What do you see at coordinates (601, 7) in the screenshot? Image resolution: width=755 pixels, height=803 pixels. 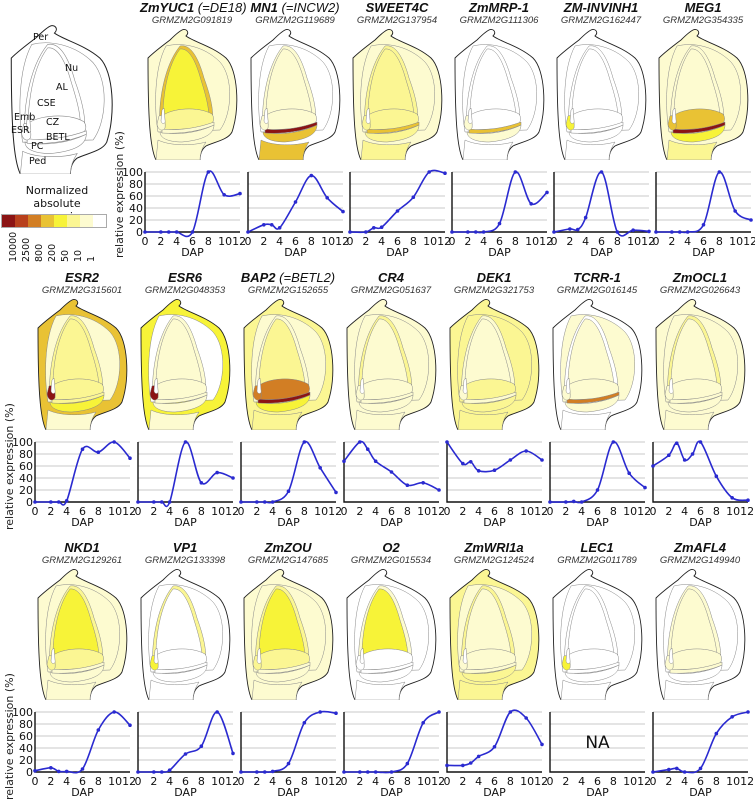 I see `gene-name: ZM-INVINH1` at bounding box center [601, 7].